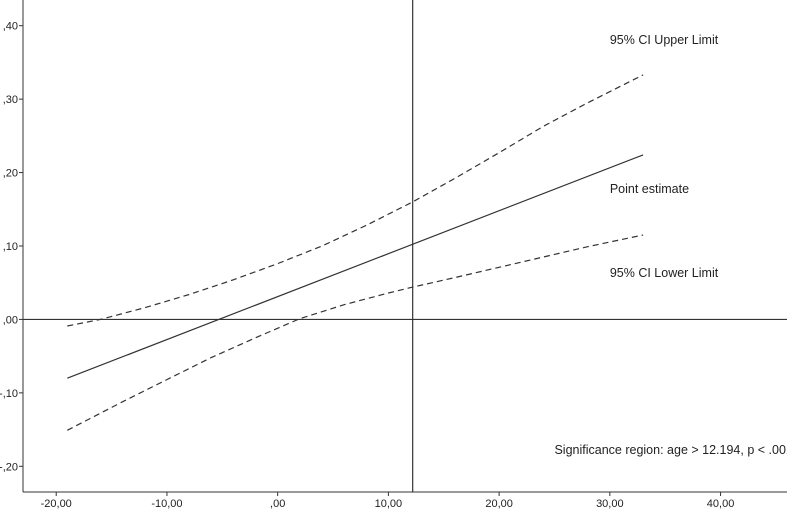 Image resolution: width=787 pixels, height=510 pixels. Describe the element at coordinates (277, 504) in the screenshot. I see `x-tick-label: ,00` at that location.